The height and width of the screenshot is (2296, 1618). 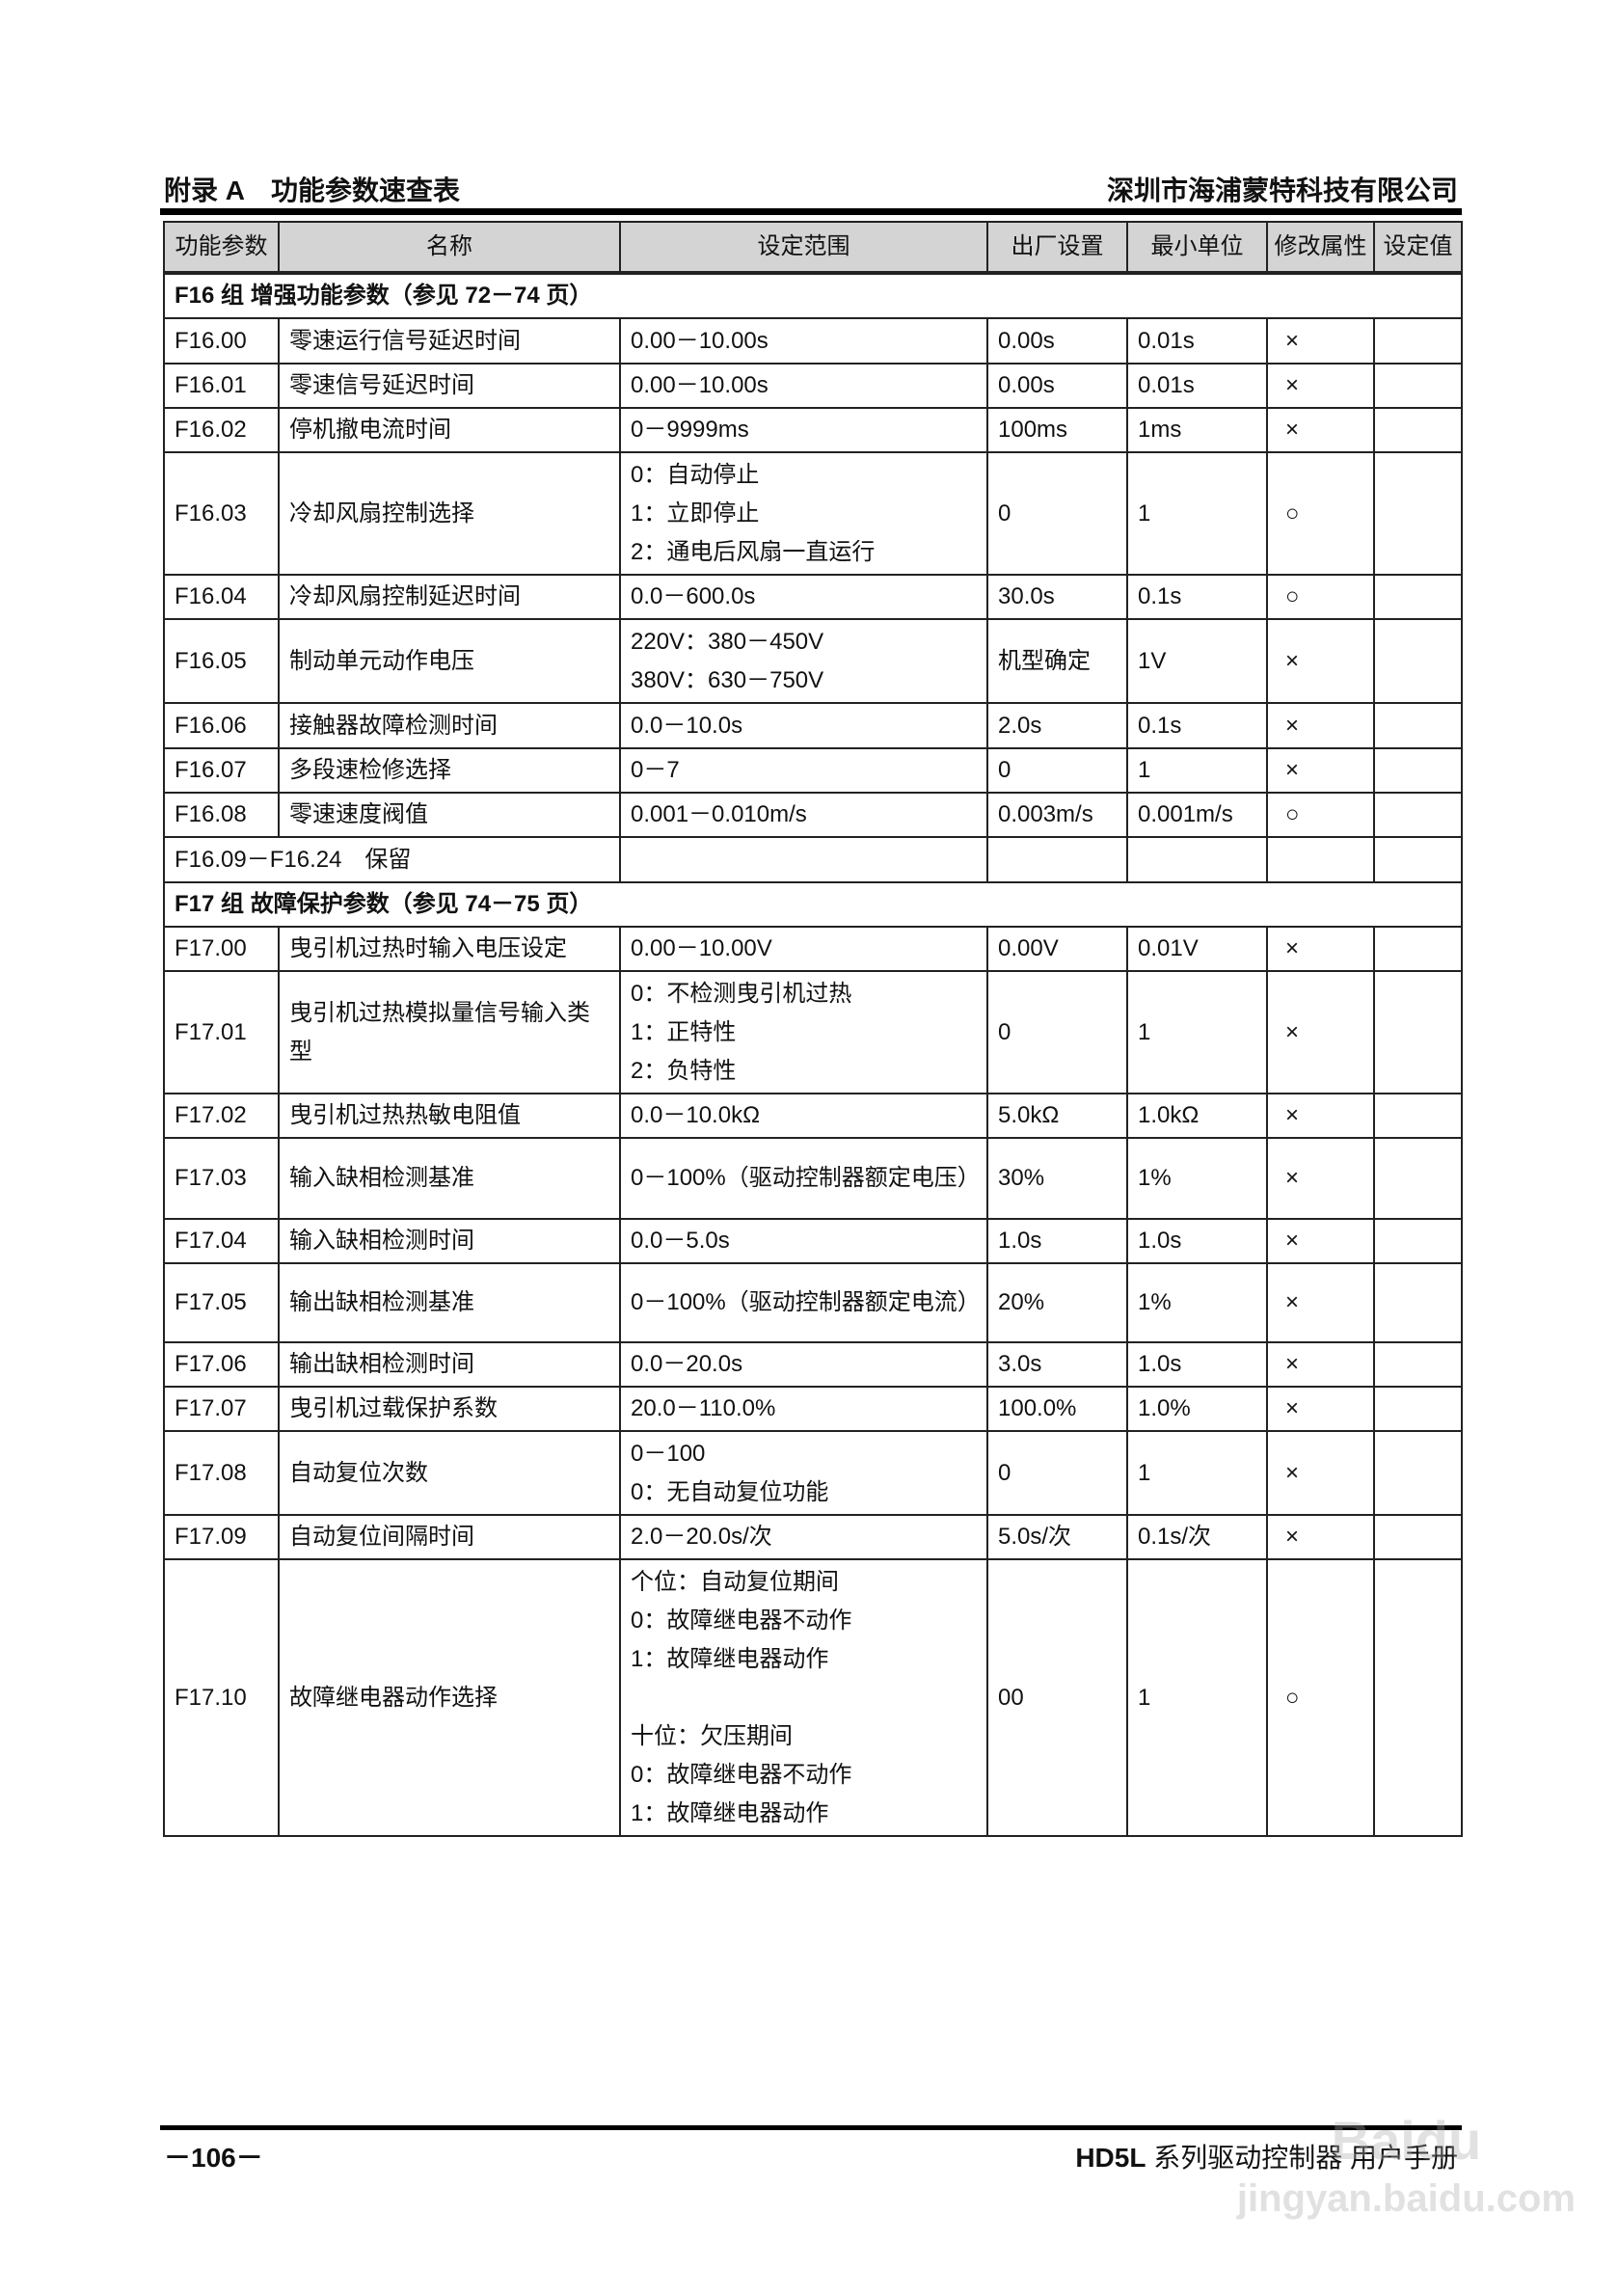 I want to click on param-range: 0.0－10.0kΩ, so click(x=804, y=1116).